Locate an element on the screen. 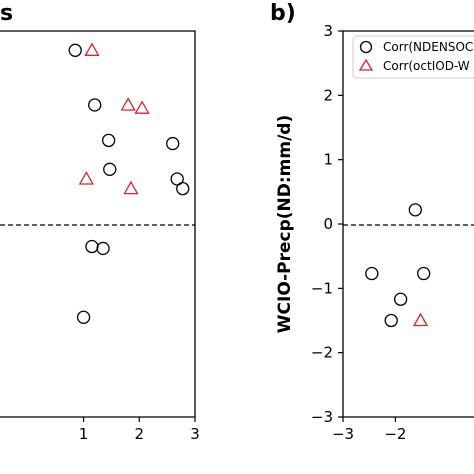  panel-a-x-tick-label: 1 is located at coordinates (84, 434).